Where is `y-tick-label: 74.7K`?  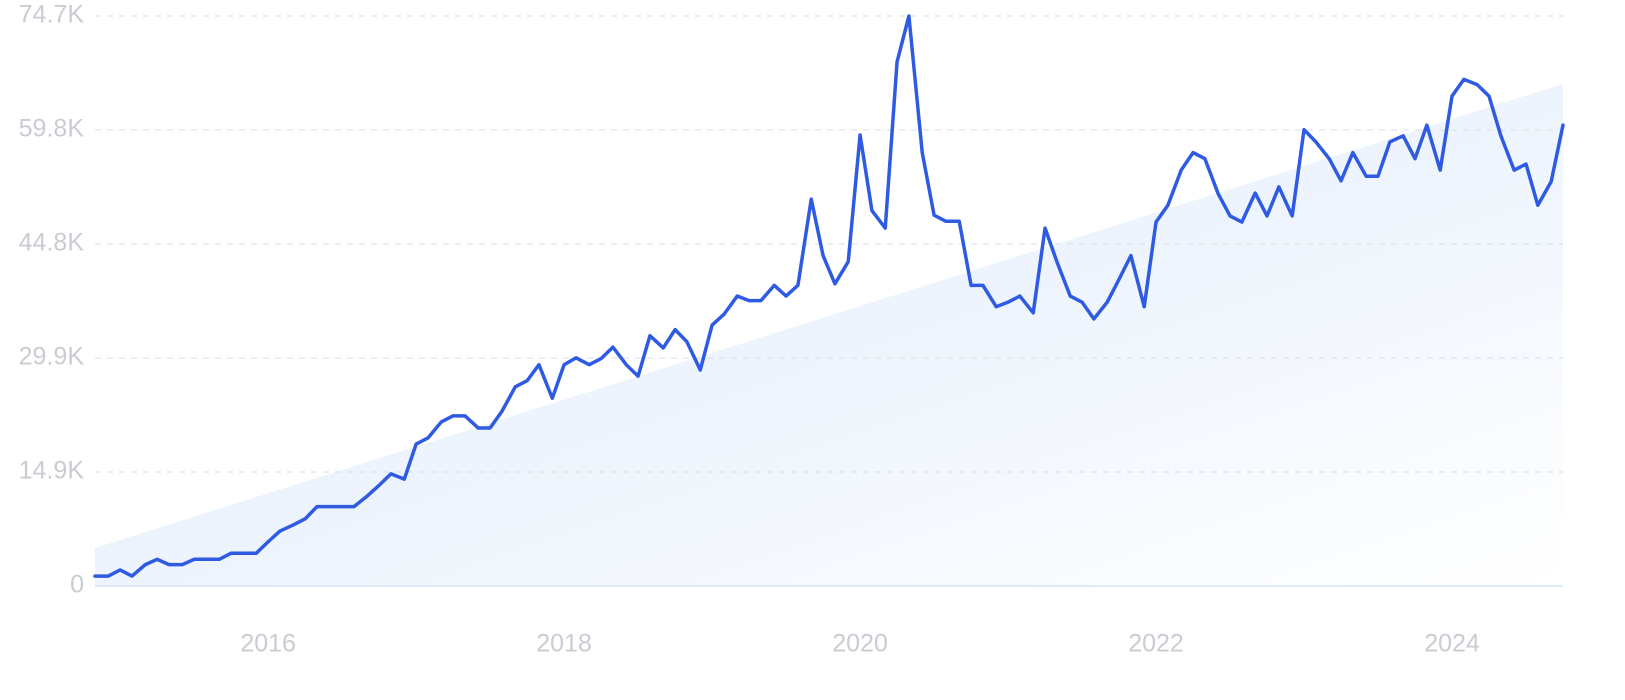
y-tick-label: 74.7K is located at coordinates (52, 15).